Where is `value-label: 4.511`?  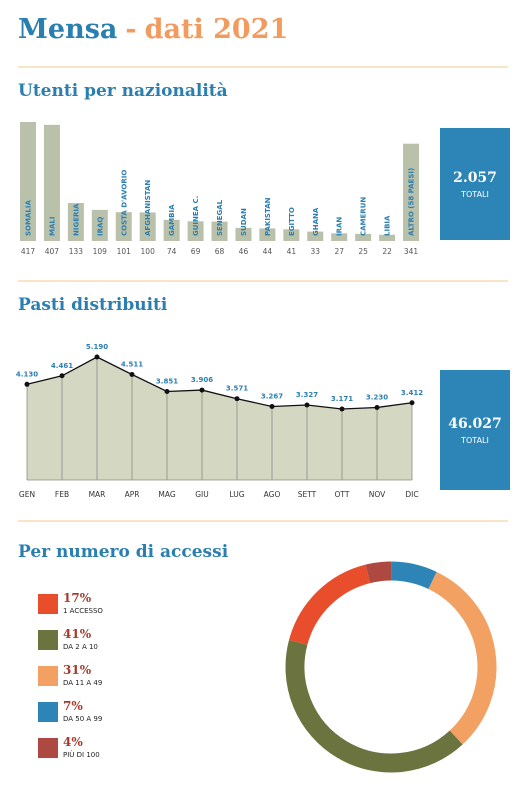
value-label: 4.511 is located at coordinates (132, 364).